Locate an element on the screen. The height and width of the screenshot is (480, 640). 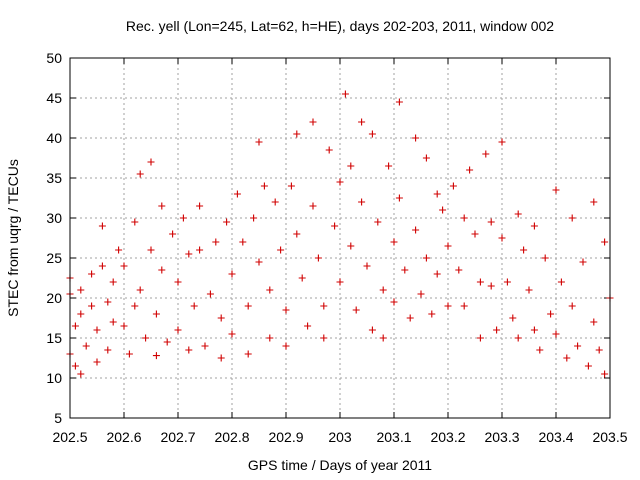
x-tick-label: 203.1 is located at coordinates (393, 437).